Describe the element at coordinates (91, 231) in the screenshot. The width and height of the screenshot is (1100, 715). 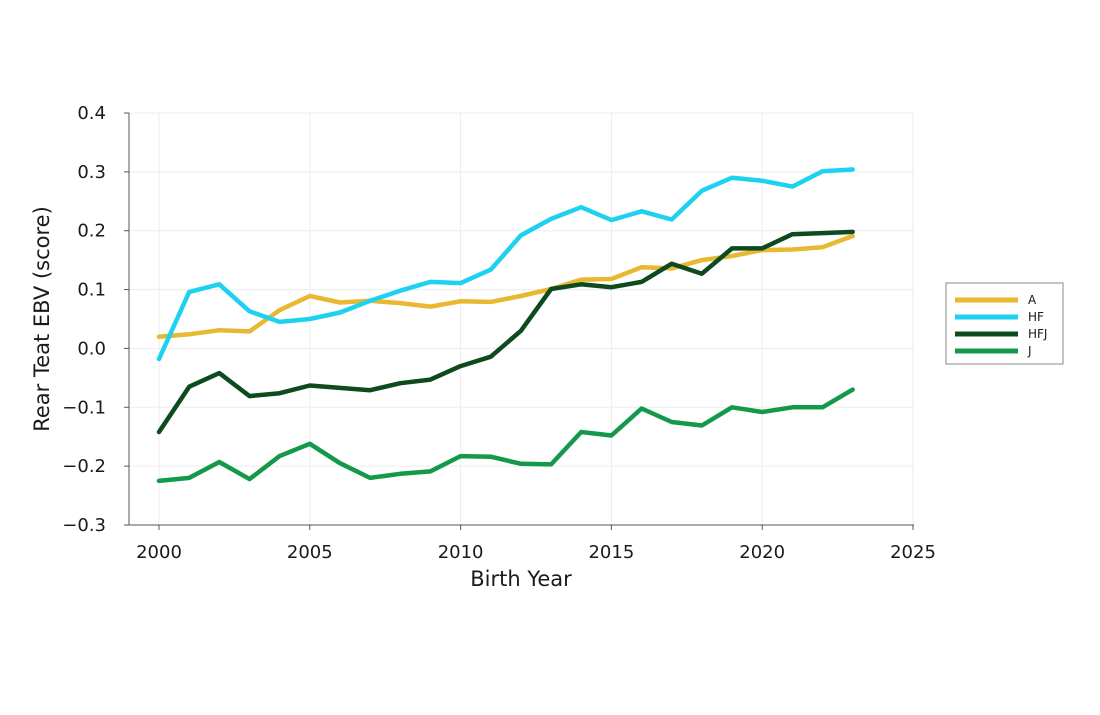
I see `y-tick-label: 0.2` at that location.